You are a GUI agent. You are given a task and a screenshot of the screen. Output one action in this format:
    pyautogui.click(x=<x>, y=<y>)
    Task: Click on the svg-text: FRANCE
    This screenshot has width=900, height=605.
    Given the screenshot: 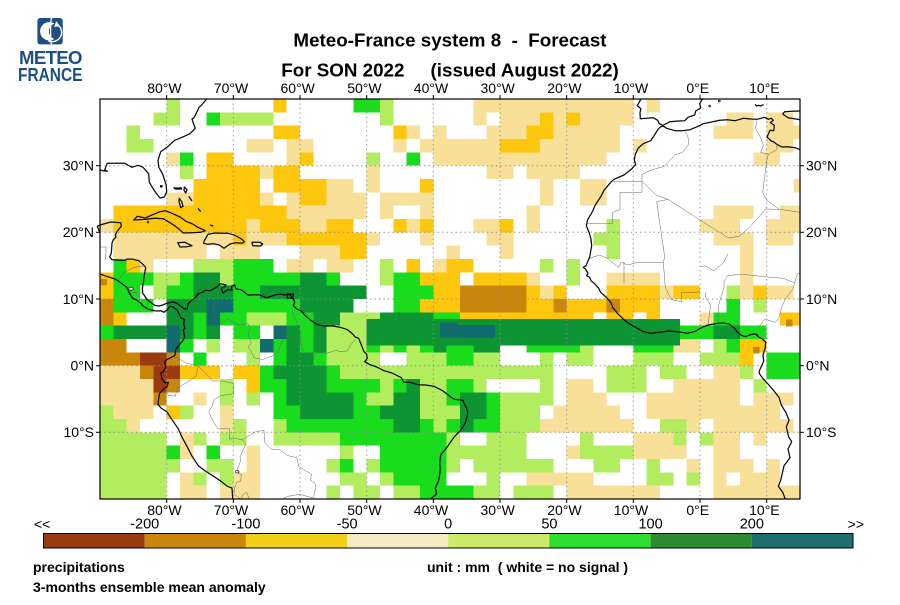 What is the action you would take?
    pyautogui.click(x=50, y=74)
    